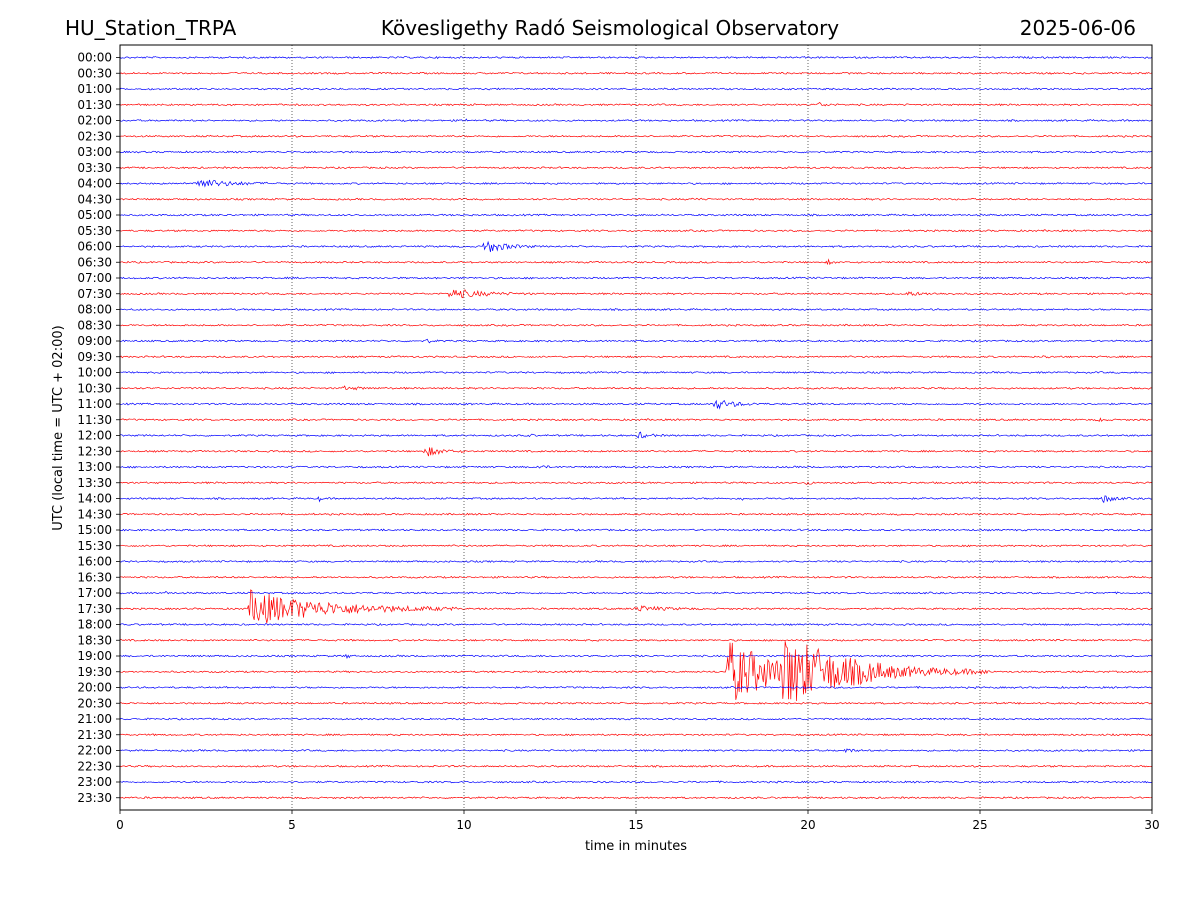 This screenshot has height=900, width=1200. Describe the element at coordinates (94, 625) in the screenshot. I see `y-tick-label: 18:00` at that location.